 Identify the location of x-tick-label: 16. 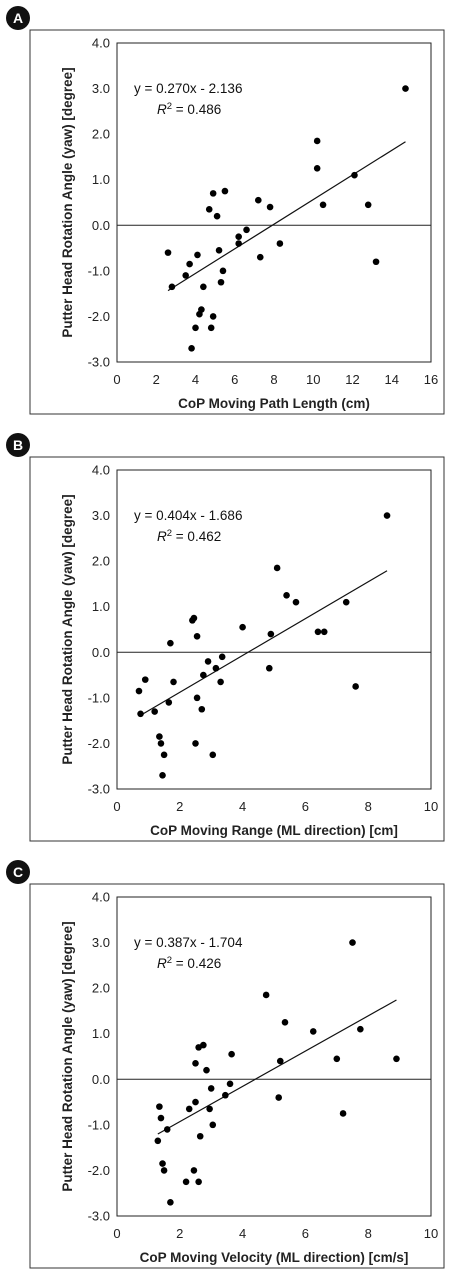
(431, 379).